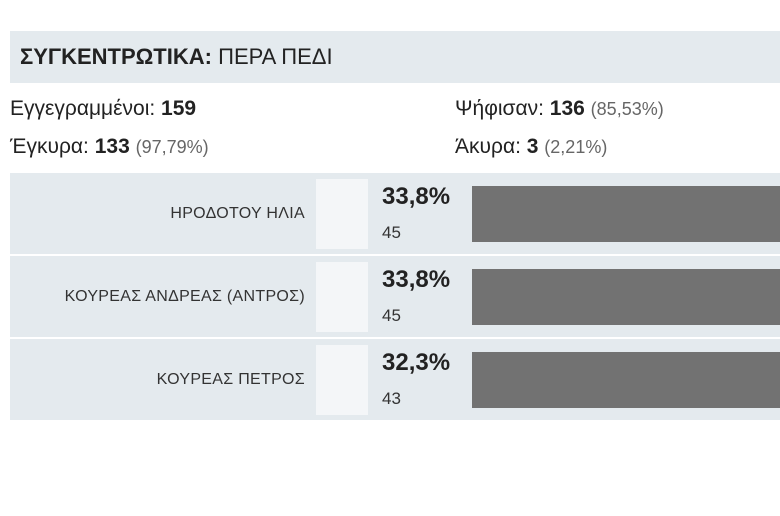 The width and height of the screenshot is (780, 516). What do you see at coordinates (237, 213) in the screenshot?
I see `candidate-name: ΗΡΟΔΟΤΟΥ ΗΛΙΑ` at bounding box center [237, 213].